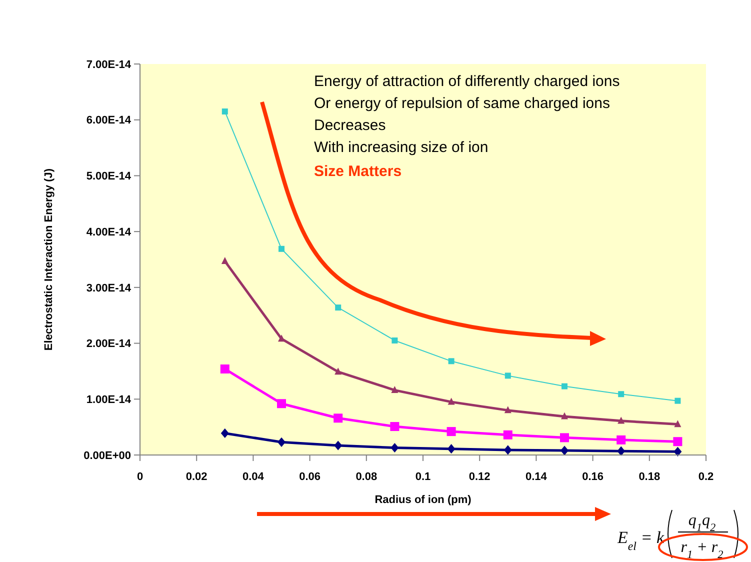 This screenshot has height=562, width=751. I want to click on text: r$_{1}$ + r$_{2}$, so click(702, 550).